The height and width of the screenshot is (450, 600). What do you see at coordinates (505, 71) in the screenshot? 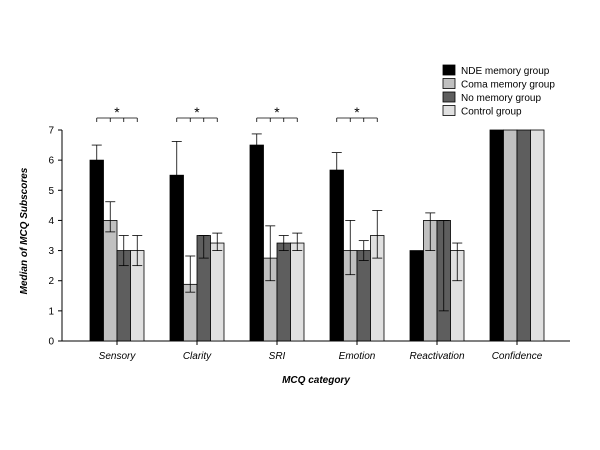
I see `legend-label: NDE memory group` at bounding box center [505, 71].